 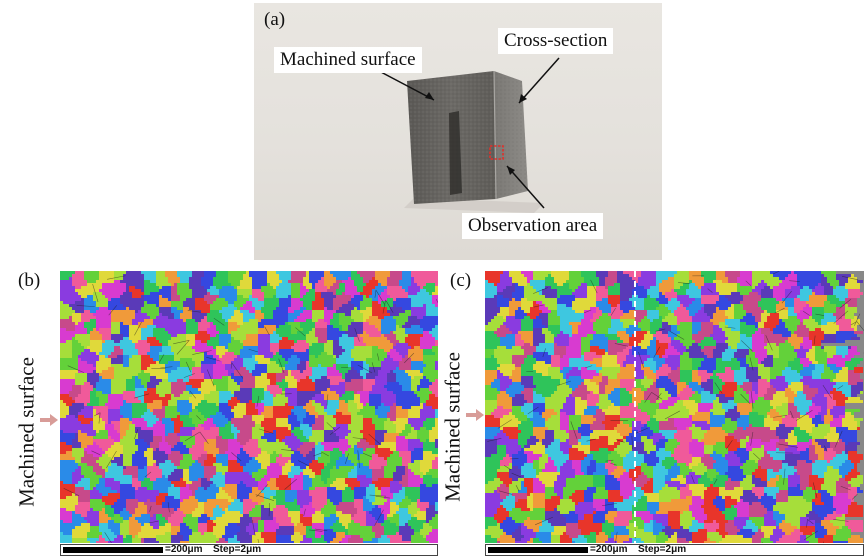 I want to click on scale-bar-c-text: =200μm, so click(x=609, y=549).